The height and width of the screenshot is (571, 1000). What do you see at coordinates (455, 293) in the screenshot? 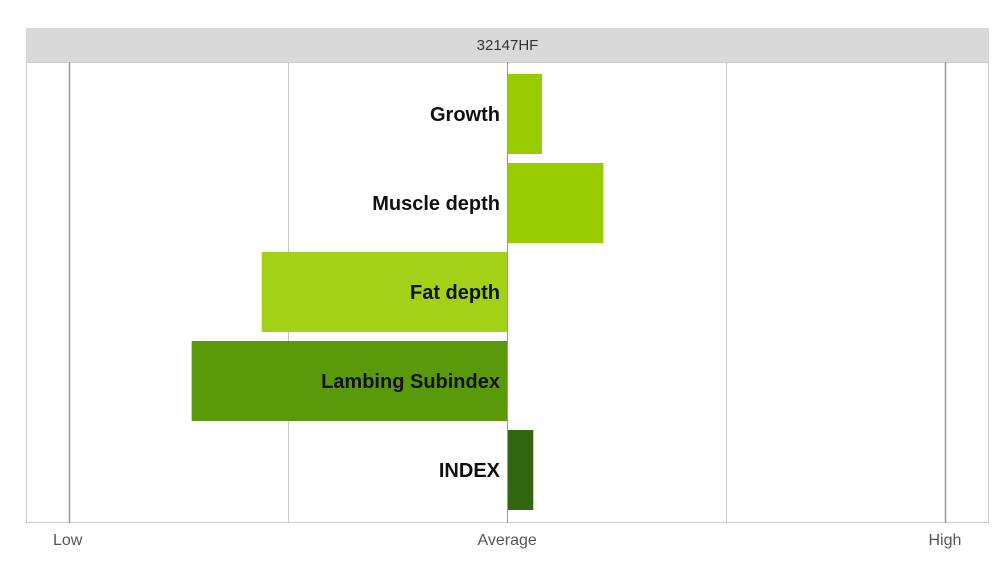
I see `bar-label: Fat depth` at bounding box center [455, 293].